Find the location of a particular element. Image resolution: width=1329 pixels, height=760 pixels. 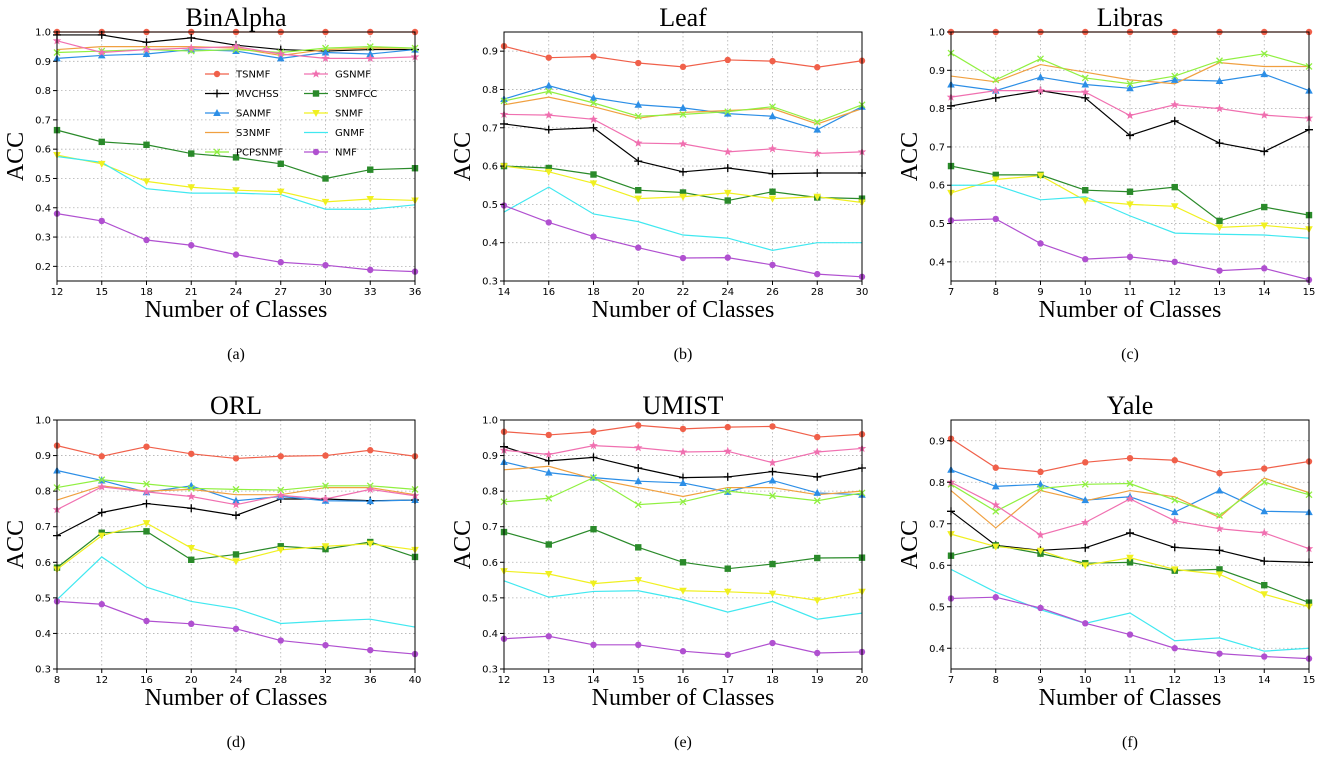

y-tick-label: 0.9 is located at coordinates (490, 52).